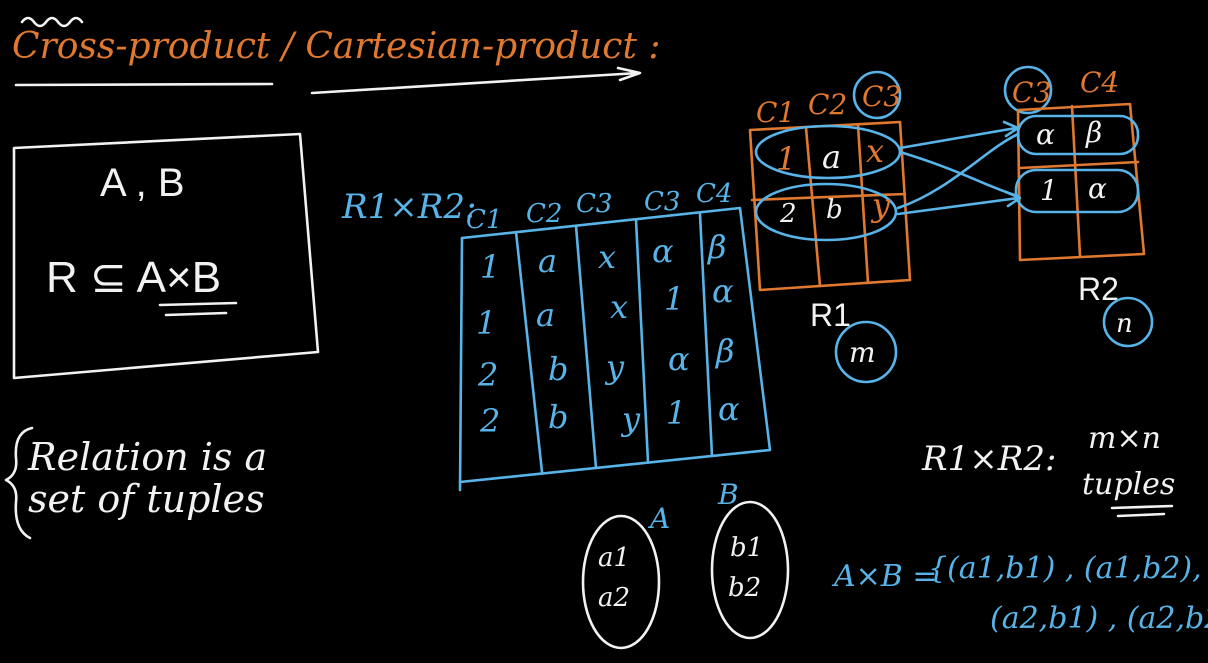  What do you see at coordinates (1098, 289) in the screenshot?
I see `r2-name: R2` at bounding box center [1098, 289].